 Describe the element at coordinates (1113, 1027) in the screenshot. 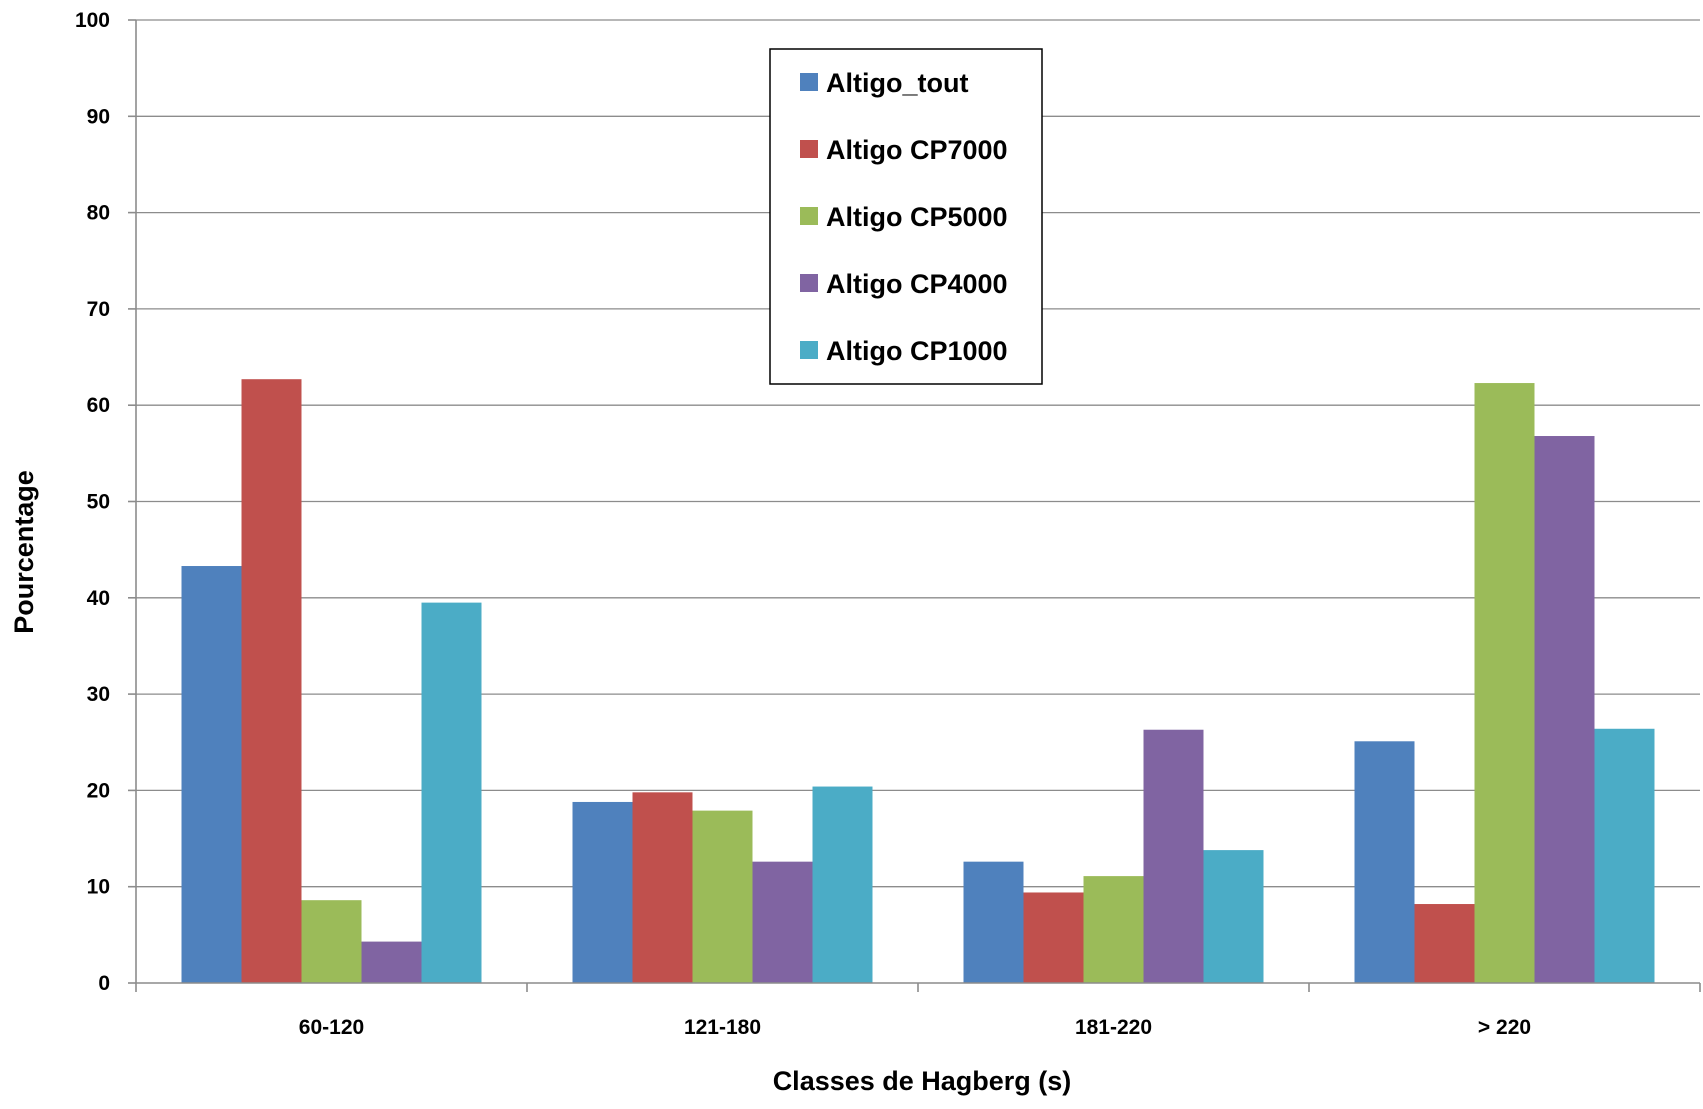

I see `x-category-label: 181-220` at that location.